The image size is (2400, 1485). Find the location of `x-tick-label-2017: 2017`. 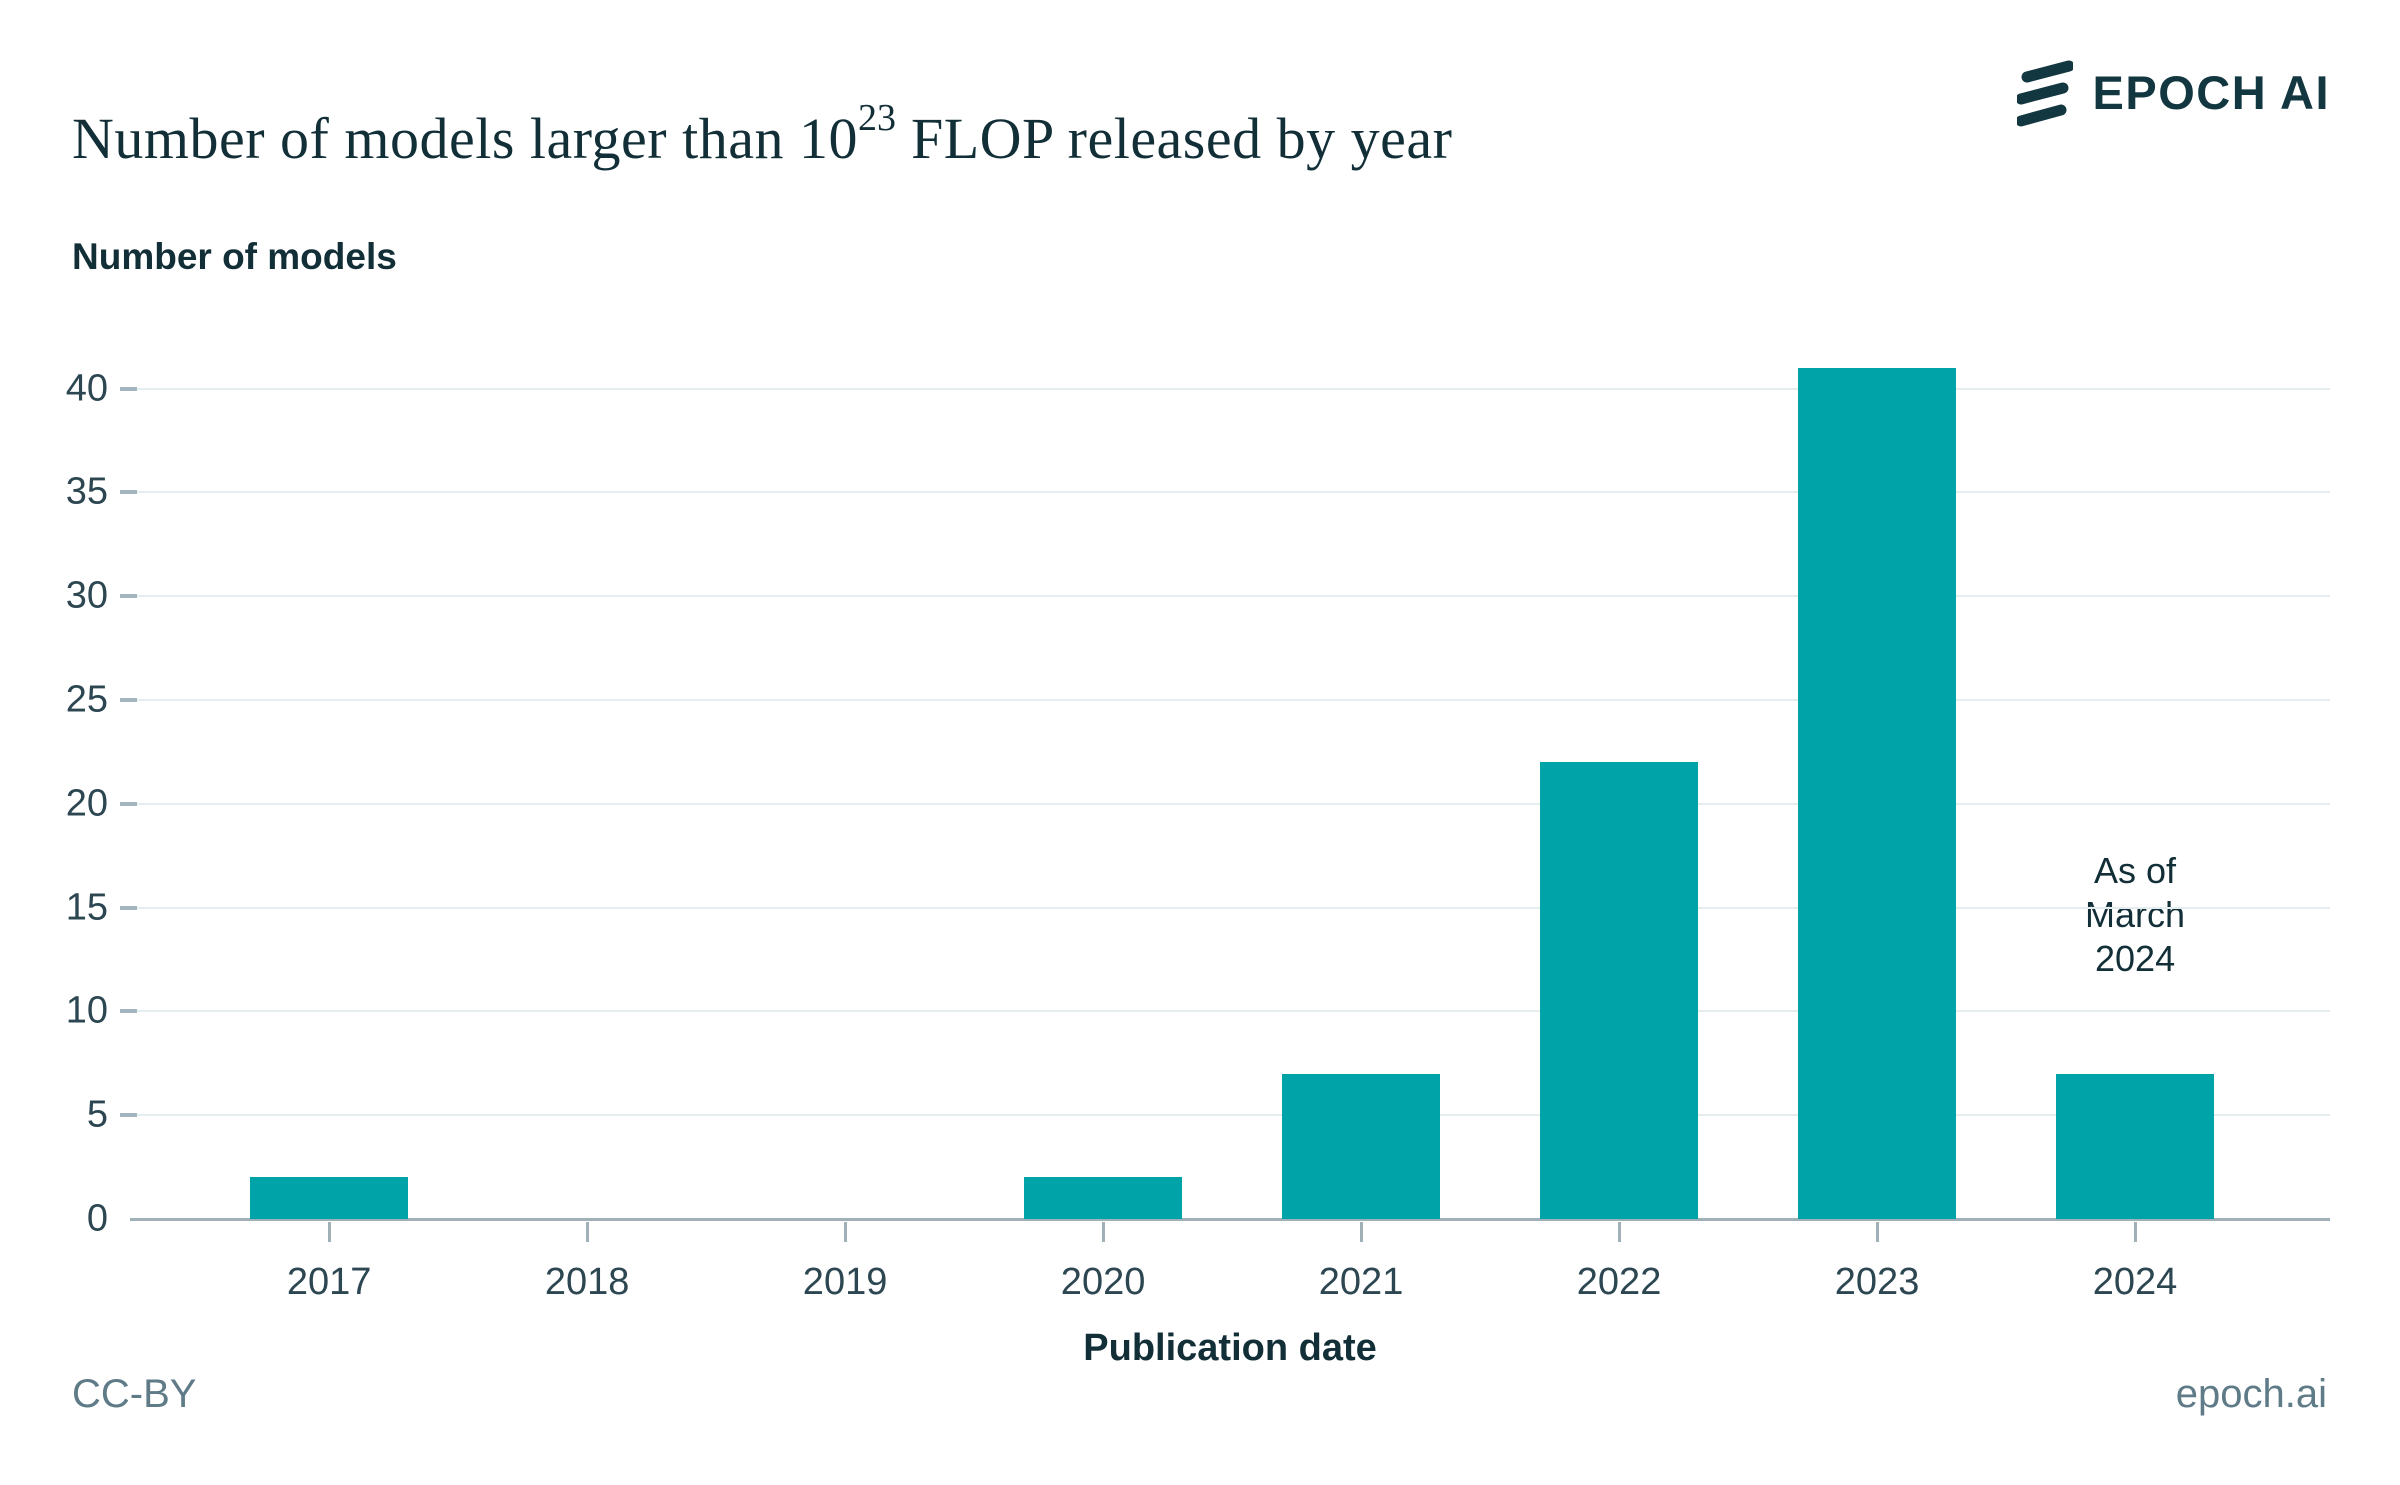

x-tick-label-2017: 2017 is located at coordinates (329, 1282).